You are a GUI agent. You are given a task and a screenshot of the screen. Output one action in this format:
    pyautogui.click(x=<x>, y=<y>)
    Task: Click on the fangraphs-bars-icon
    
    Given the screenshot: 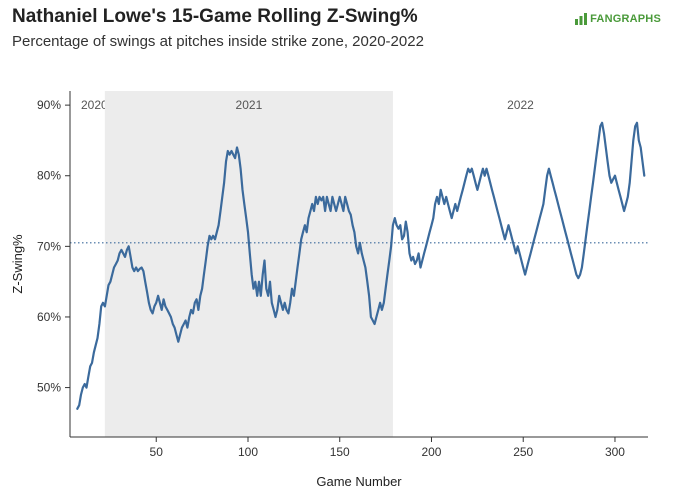 What is the action you would take?
    pyautogui.click(x=581, y=19)
    